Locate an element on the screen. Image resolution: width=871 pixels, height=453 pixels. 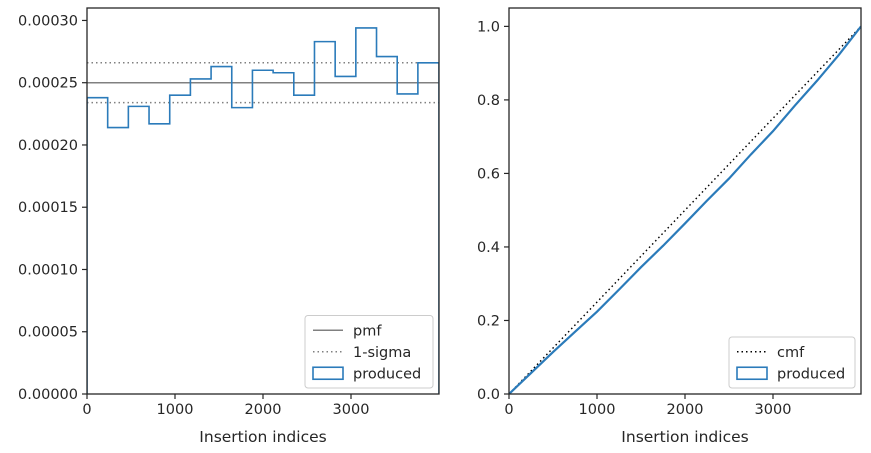
y-tick-label: 0.00005 is located at coordinates (48, 333).